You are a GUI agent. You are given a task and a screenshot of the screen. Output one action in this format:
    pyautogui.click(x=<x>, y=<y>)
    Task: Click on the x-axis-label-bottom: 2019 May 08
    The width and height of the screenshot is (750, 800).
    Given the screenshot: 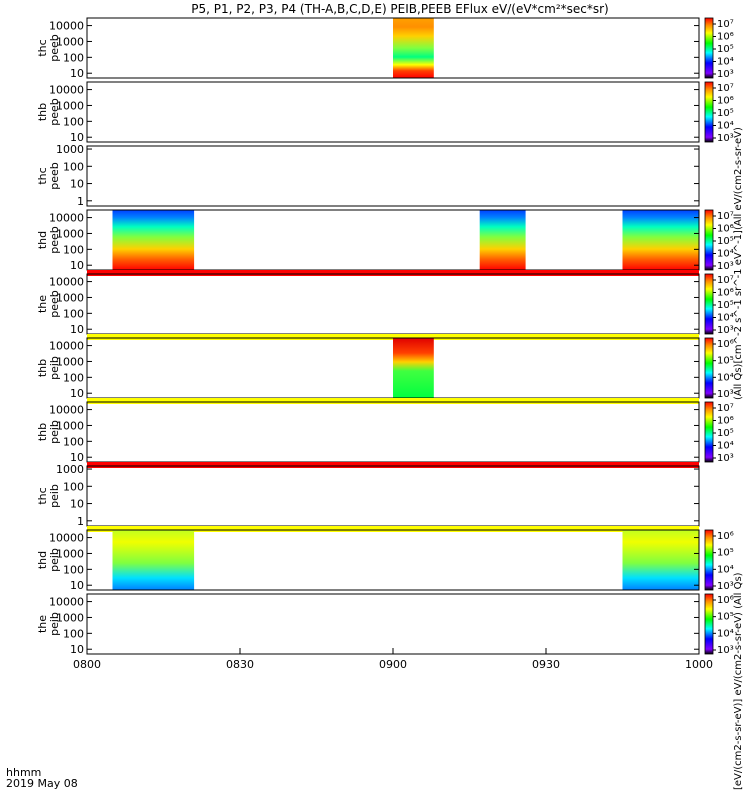 What is the action you would take?
    pyautogui.click(x=42, y=783)
    